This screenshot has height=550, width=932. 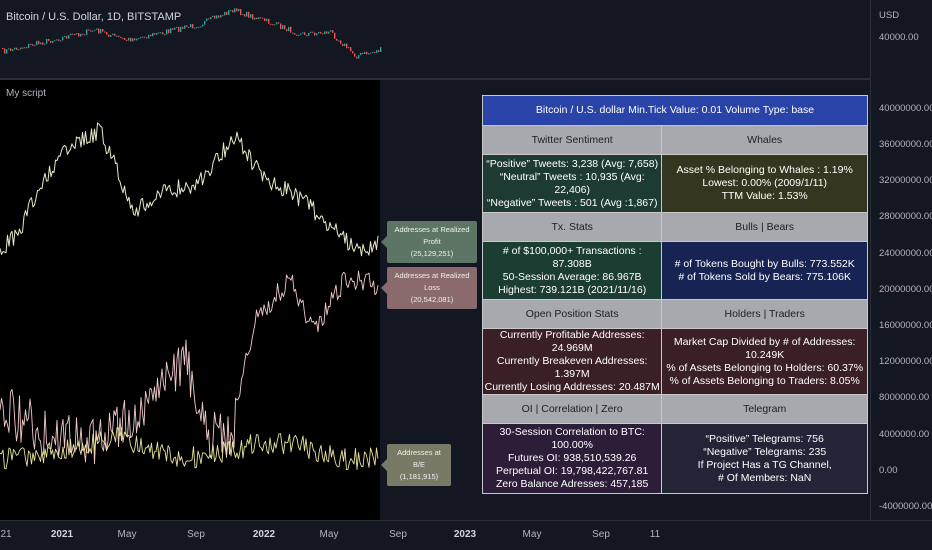 I want to click on currency-label: USD, so click(x=889, y=15).